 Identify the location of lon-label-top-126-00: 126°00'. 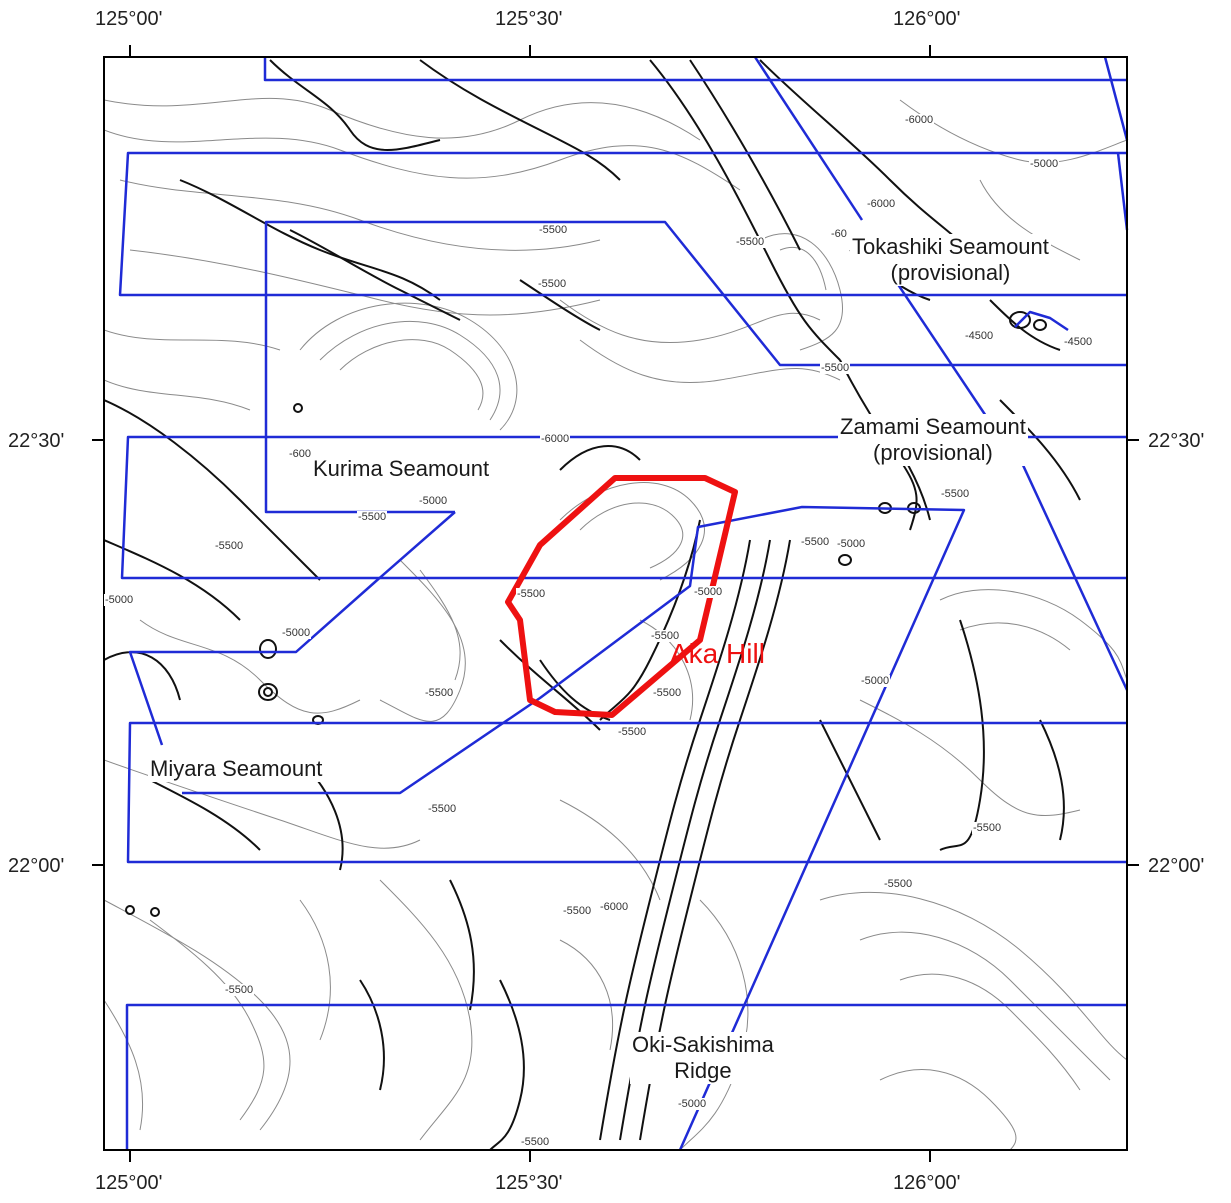
(927, 19).